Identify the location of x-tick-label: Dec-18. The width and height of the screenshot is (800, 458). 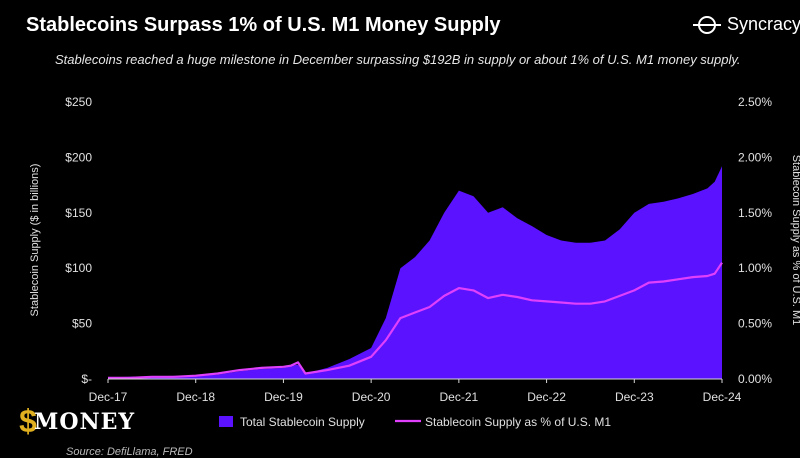
(195, 397).